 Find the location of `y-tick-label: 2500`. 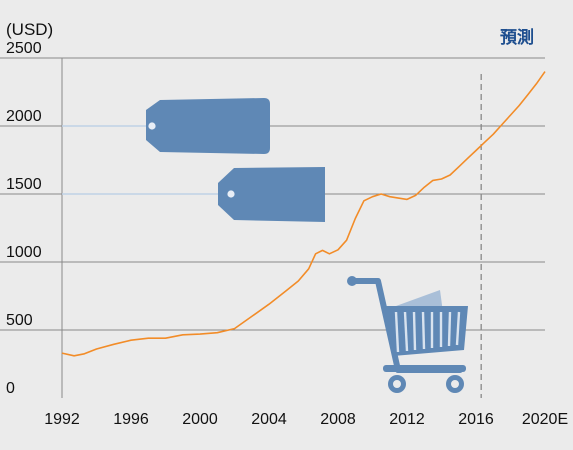

y-tick-label: 2500 is located at coordinates (24, 48).